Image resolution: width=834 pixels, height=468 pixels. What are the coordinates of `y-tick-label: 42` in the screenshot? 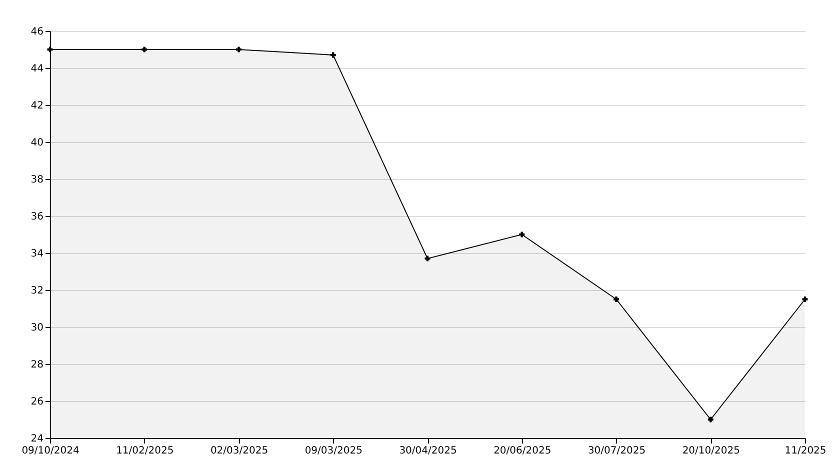 It's located at (37, 106).